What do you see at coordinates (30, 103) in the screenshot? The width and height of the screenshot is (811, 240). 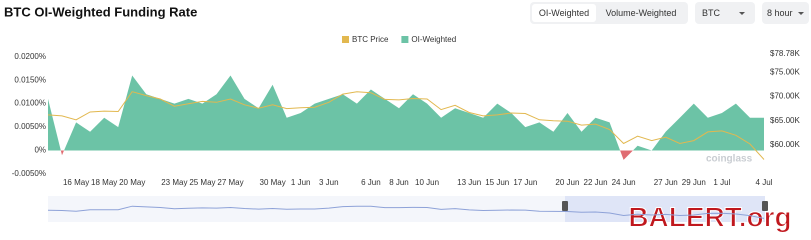 I see `y-tick-label: 0.0100%` at bounding box center [30, 103].